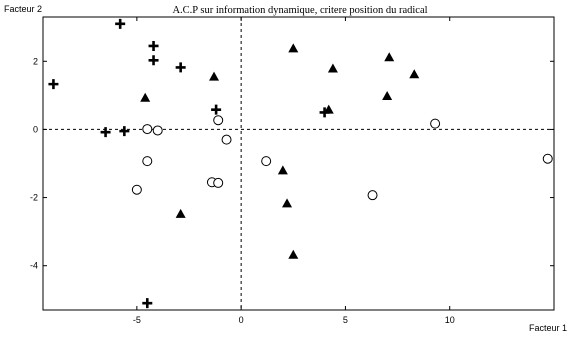 The height and width of the screenshot is (343, 571). What do you see at coordinates (345, 320) in the screenshot?
I see `x-tick-label: 5` at bounding box center [345, 320].